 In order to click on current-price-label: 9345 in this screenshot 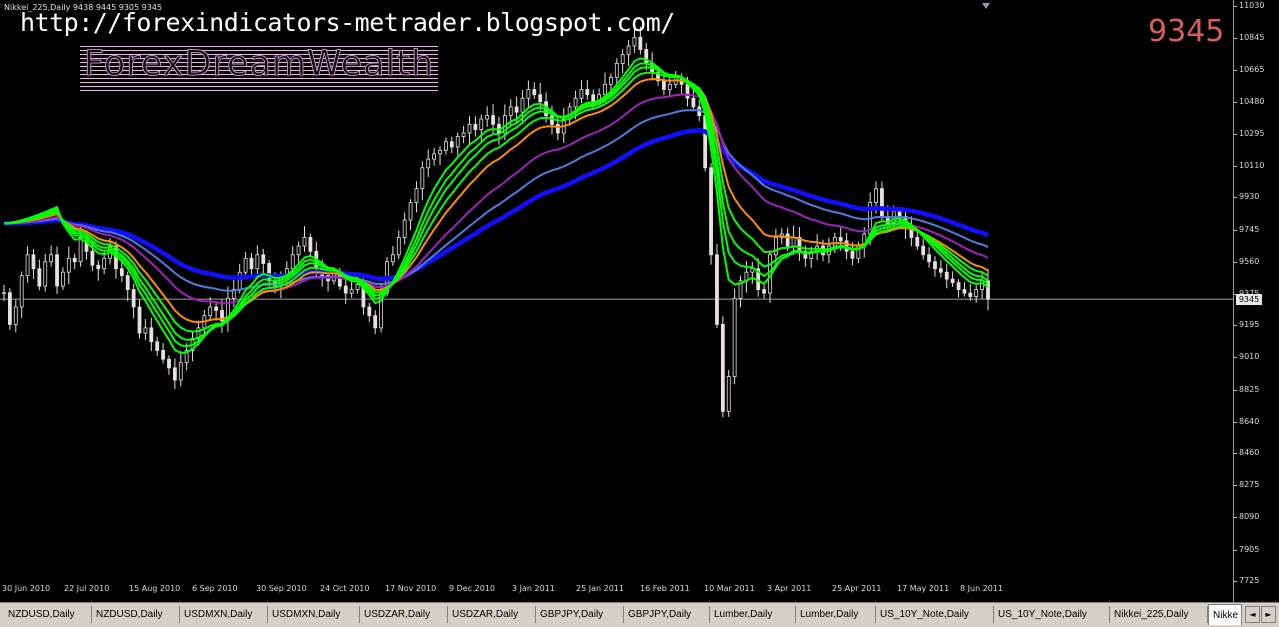, I will do `click(1249, 300)`.